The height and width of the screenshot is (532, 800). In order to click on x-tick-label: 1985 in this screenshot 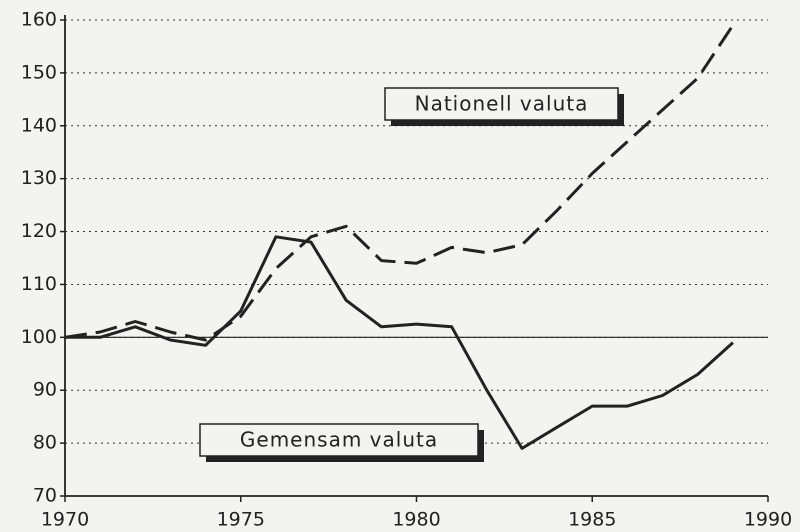, I will do `click(592, 520)`.